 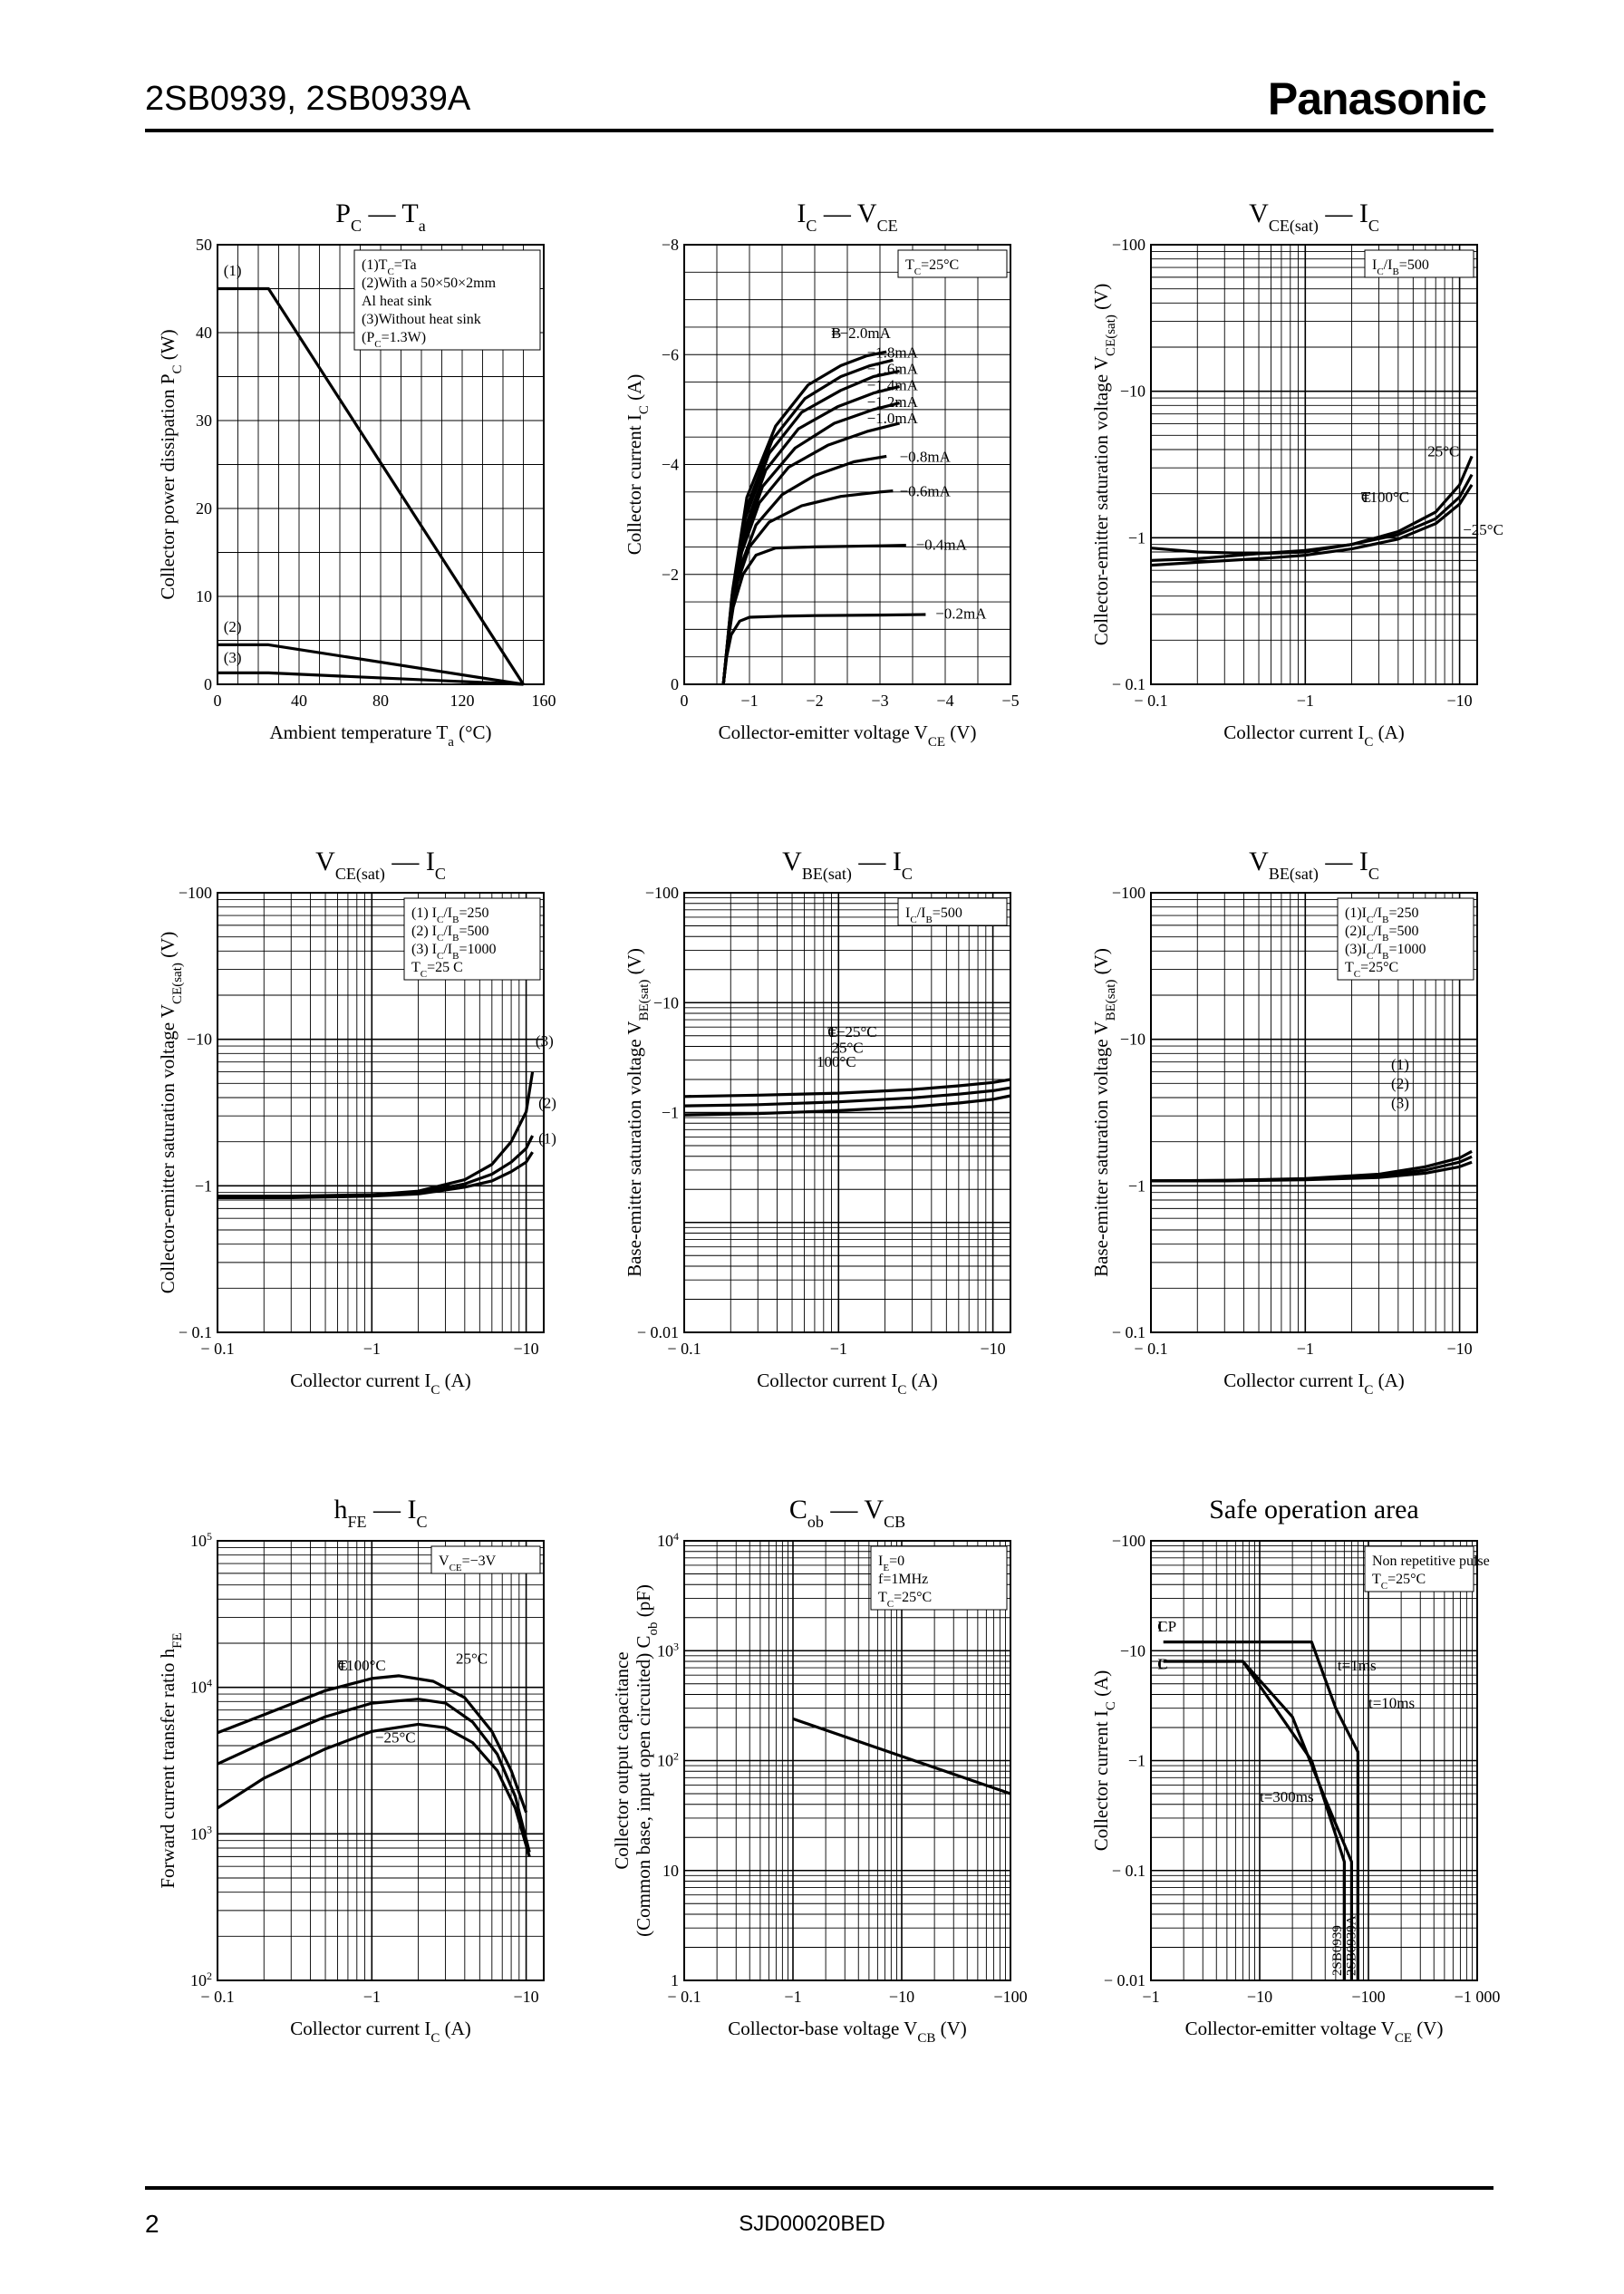 I want to click on c3-xlabel-unit: (A), so click(x=1388, y=732).